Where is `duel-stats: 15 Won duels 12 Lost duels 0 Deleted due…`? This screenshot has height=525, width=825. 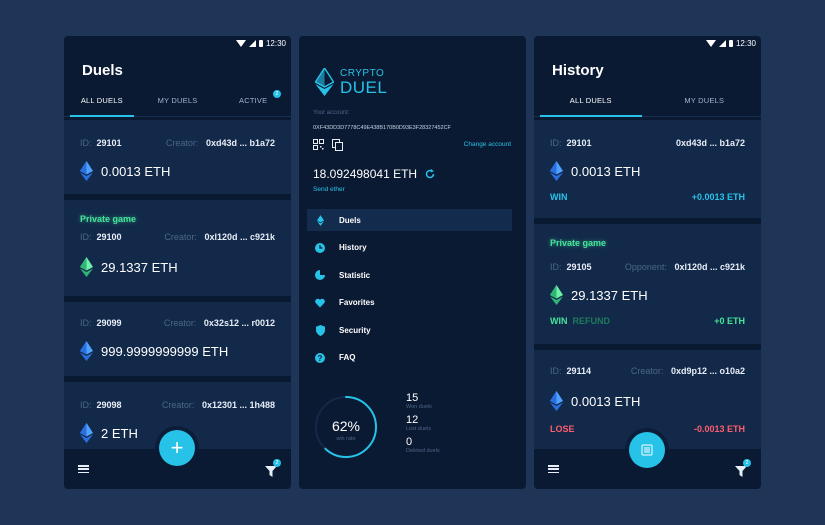
duel-stats: 15 Won duels 12 Lost duels 0 Deleted due… is located at coordinates (423, 425).